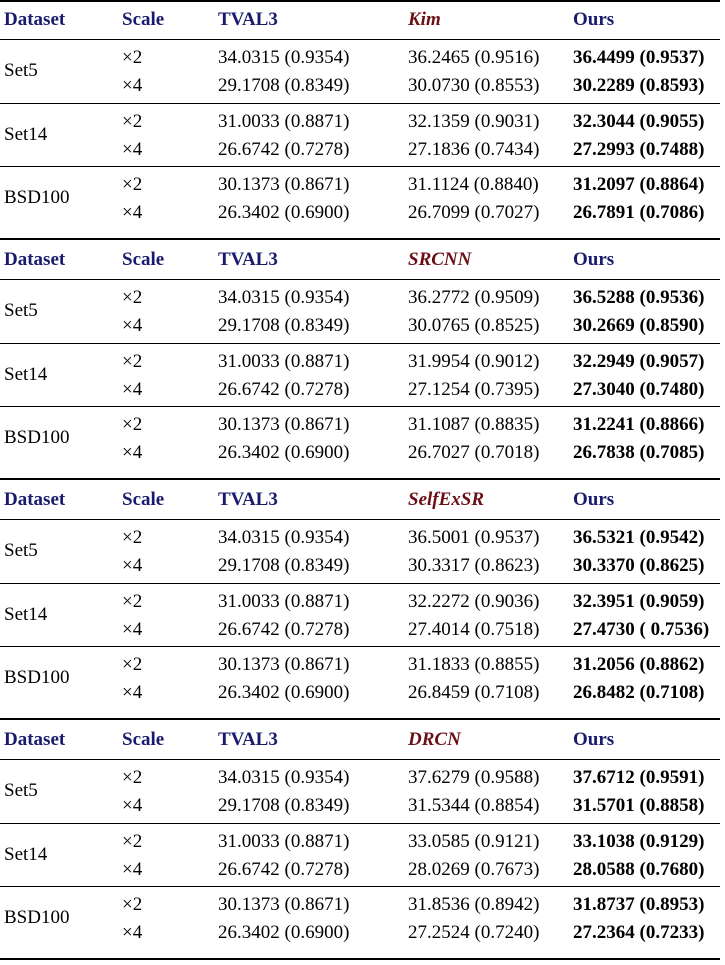 This screenshot has height=965, width=725. I want to click on compared-score: 31.5344 (0.8854), so click(474, 805).